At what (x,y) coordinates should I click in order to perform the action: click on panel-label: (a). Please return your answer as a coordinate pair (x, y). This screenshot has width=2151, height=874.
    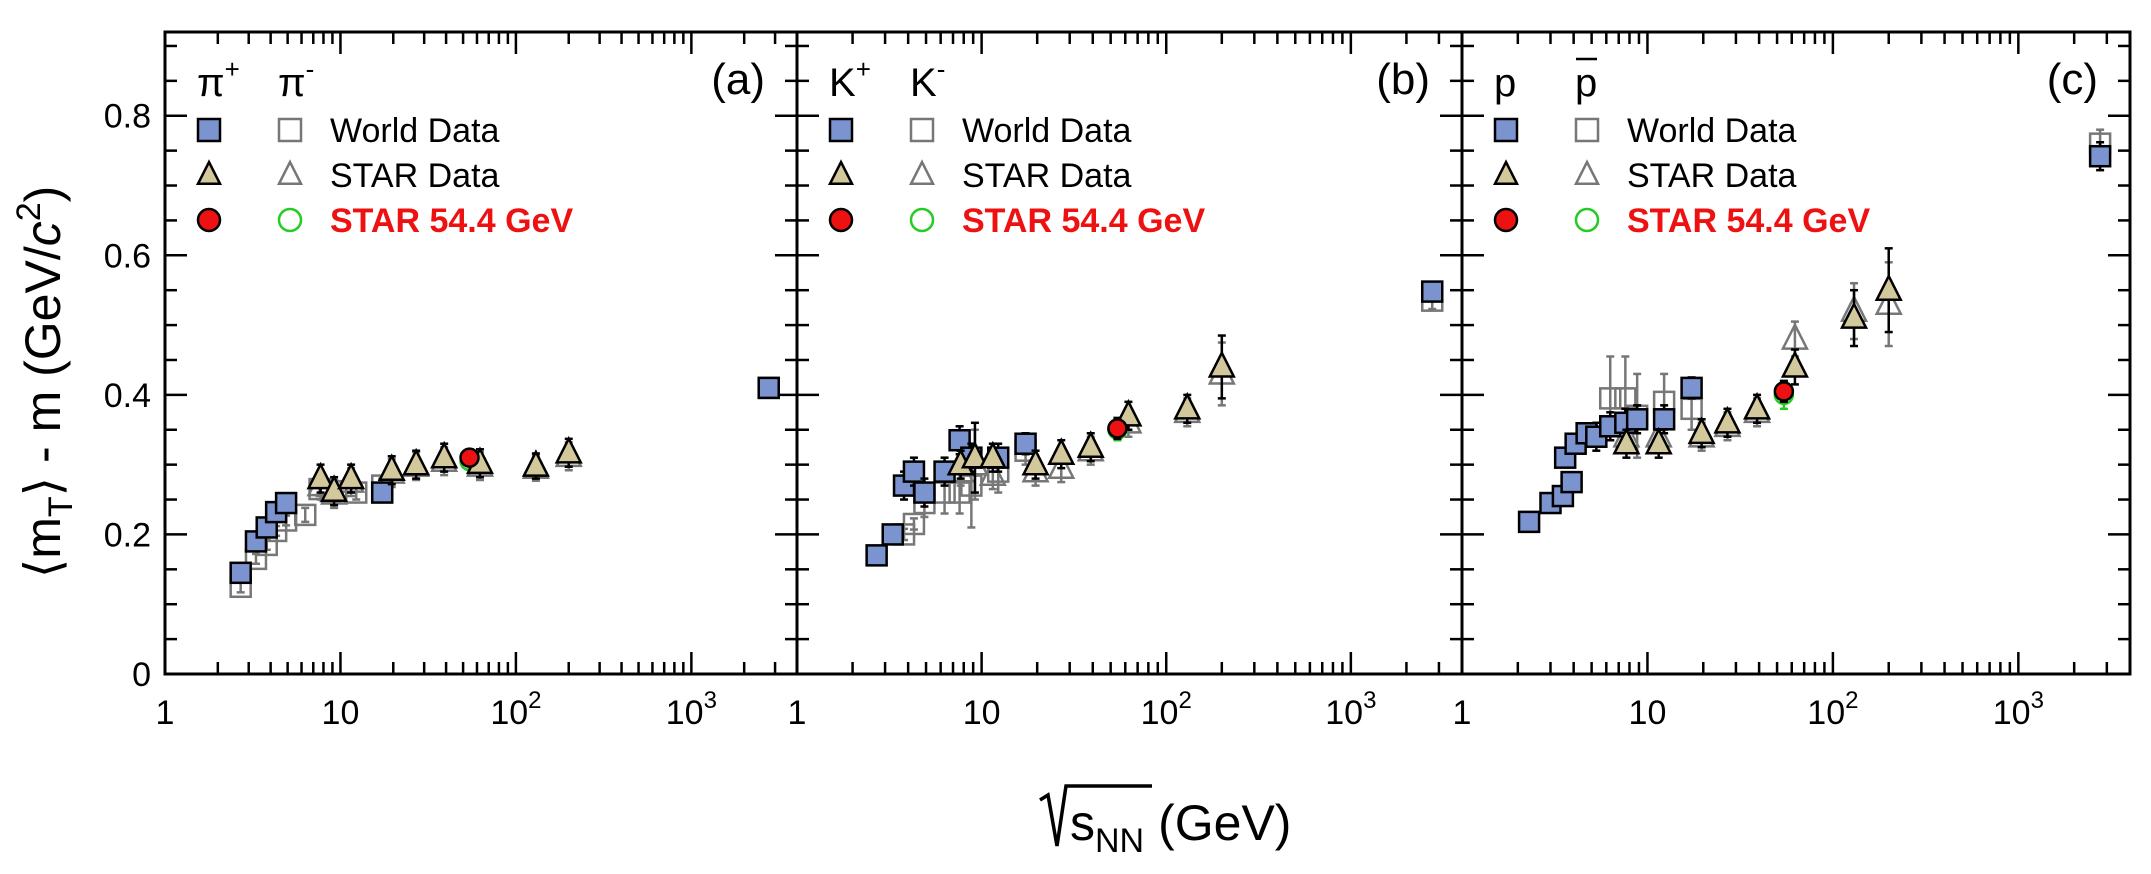
    Looking at the image, I should click on (738, 79).